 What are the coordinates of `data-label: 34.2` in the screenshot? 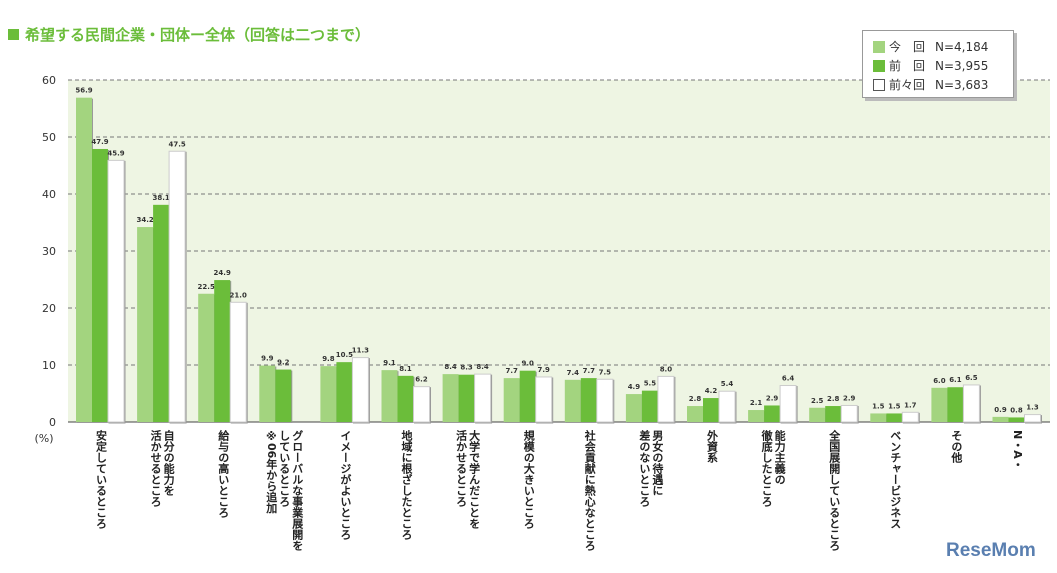 It's located at (144, 220).